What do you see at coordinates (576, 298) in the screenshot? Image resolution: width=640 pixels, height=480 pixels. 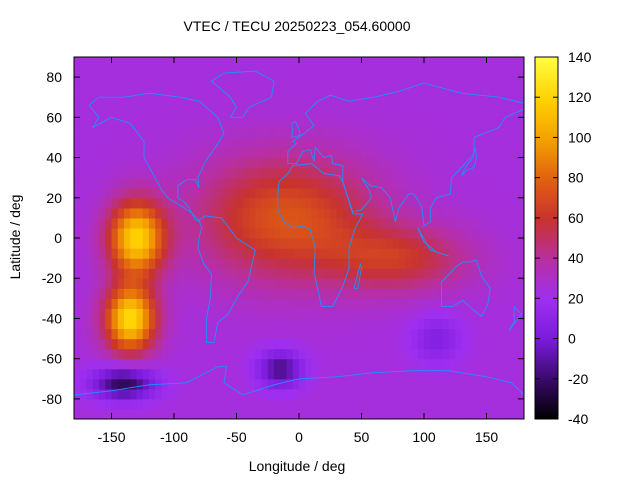 I see `colorbar-tick-label: 20` at bounding box center [576, 298].